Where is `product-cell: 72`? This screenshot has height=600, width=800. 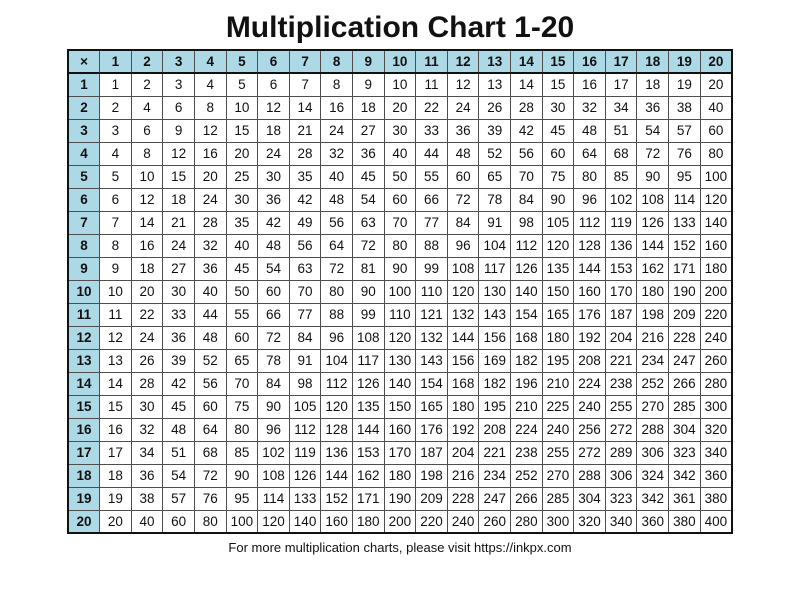
product-cell: 72 is located at coordinates (463, 199).